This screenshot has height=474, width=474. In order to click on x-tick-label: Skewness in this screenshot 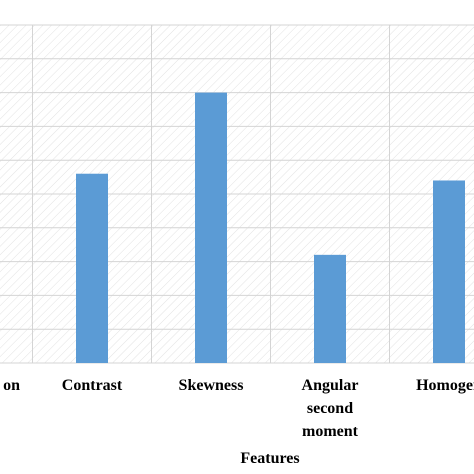, I will do `click(211, 385)`.